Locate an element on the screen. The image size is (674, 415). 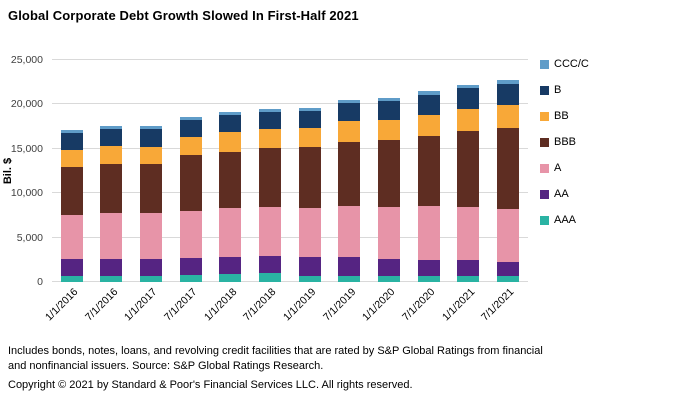
legend-label: BB is located at coordinates (561, 116).